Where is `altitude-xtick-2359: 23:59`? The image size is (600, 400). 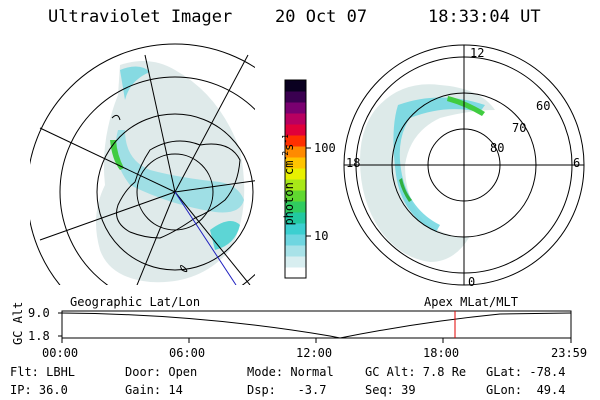 altitude-xtick-2359: 23:59 is located at coordinates (569, 353).